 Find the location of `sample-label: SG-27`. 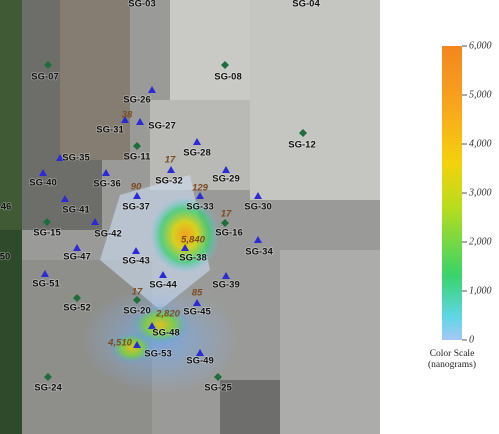

sample-label: SG-27 is located at coordinates (161, 126).